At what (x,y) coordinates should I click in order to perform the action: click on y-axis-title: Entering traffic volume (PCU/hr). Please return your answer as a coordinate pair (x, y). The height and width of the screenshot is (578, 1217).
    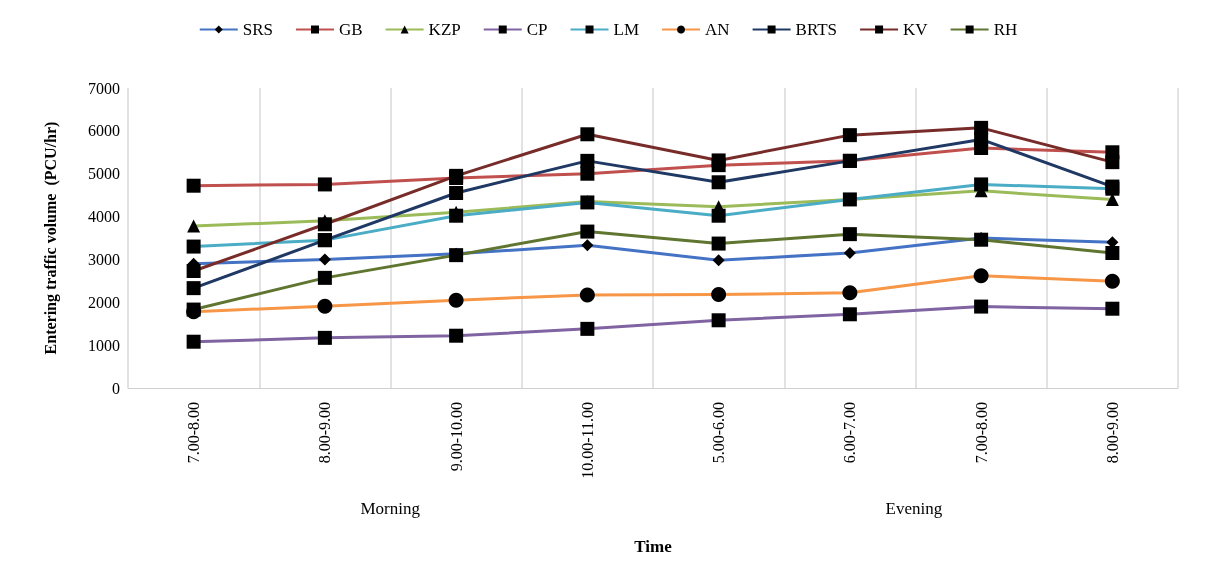
    Looking at the image, I should click on (50, 238).